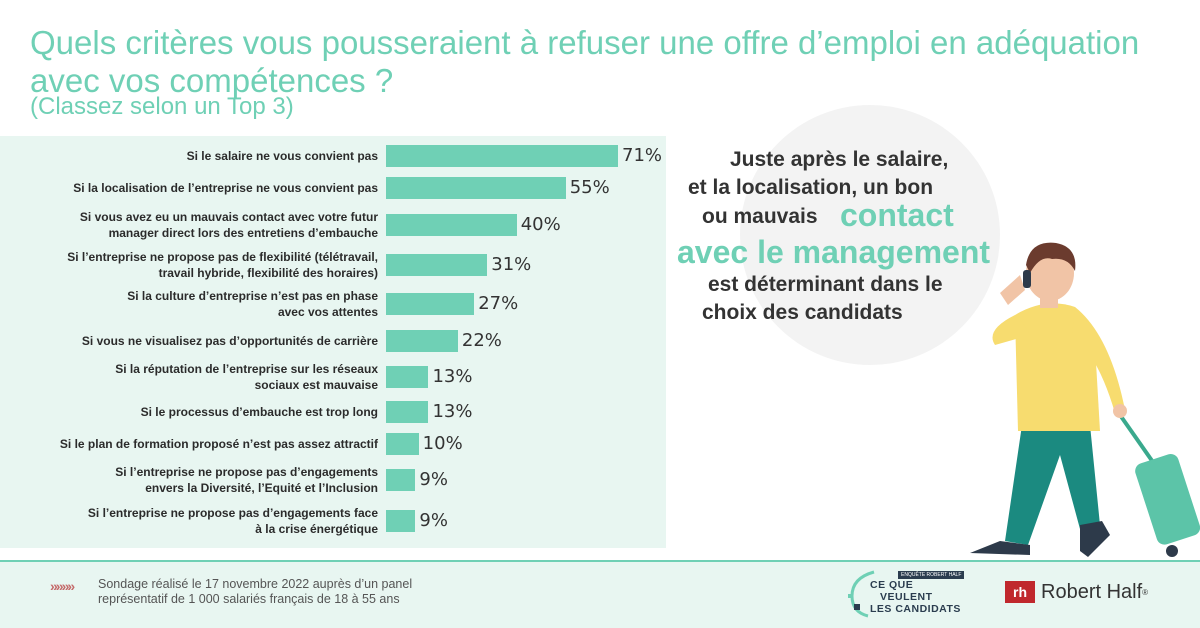 The image size is (1200, 628). I want to click on bar-label: Si le processus d’embauche est trop long, so click(259, 412).